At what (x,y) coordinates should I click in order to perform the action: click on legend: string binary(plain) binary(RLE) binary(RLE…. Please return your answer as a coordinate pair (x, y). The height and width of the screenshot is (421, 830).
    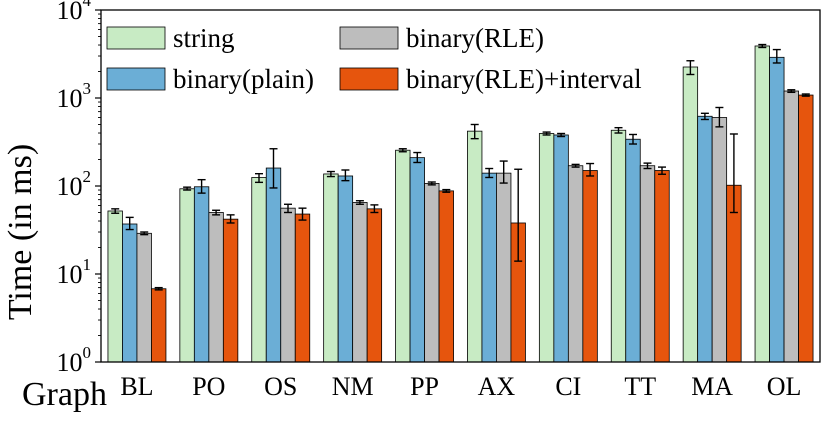
    Looking at the image, I should click on (374, 58).